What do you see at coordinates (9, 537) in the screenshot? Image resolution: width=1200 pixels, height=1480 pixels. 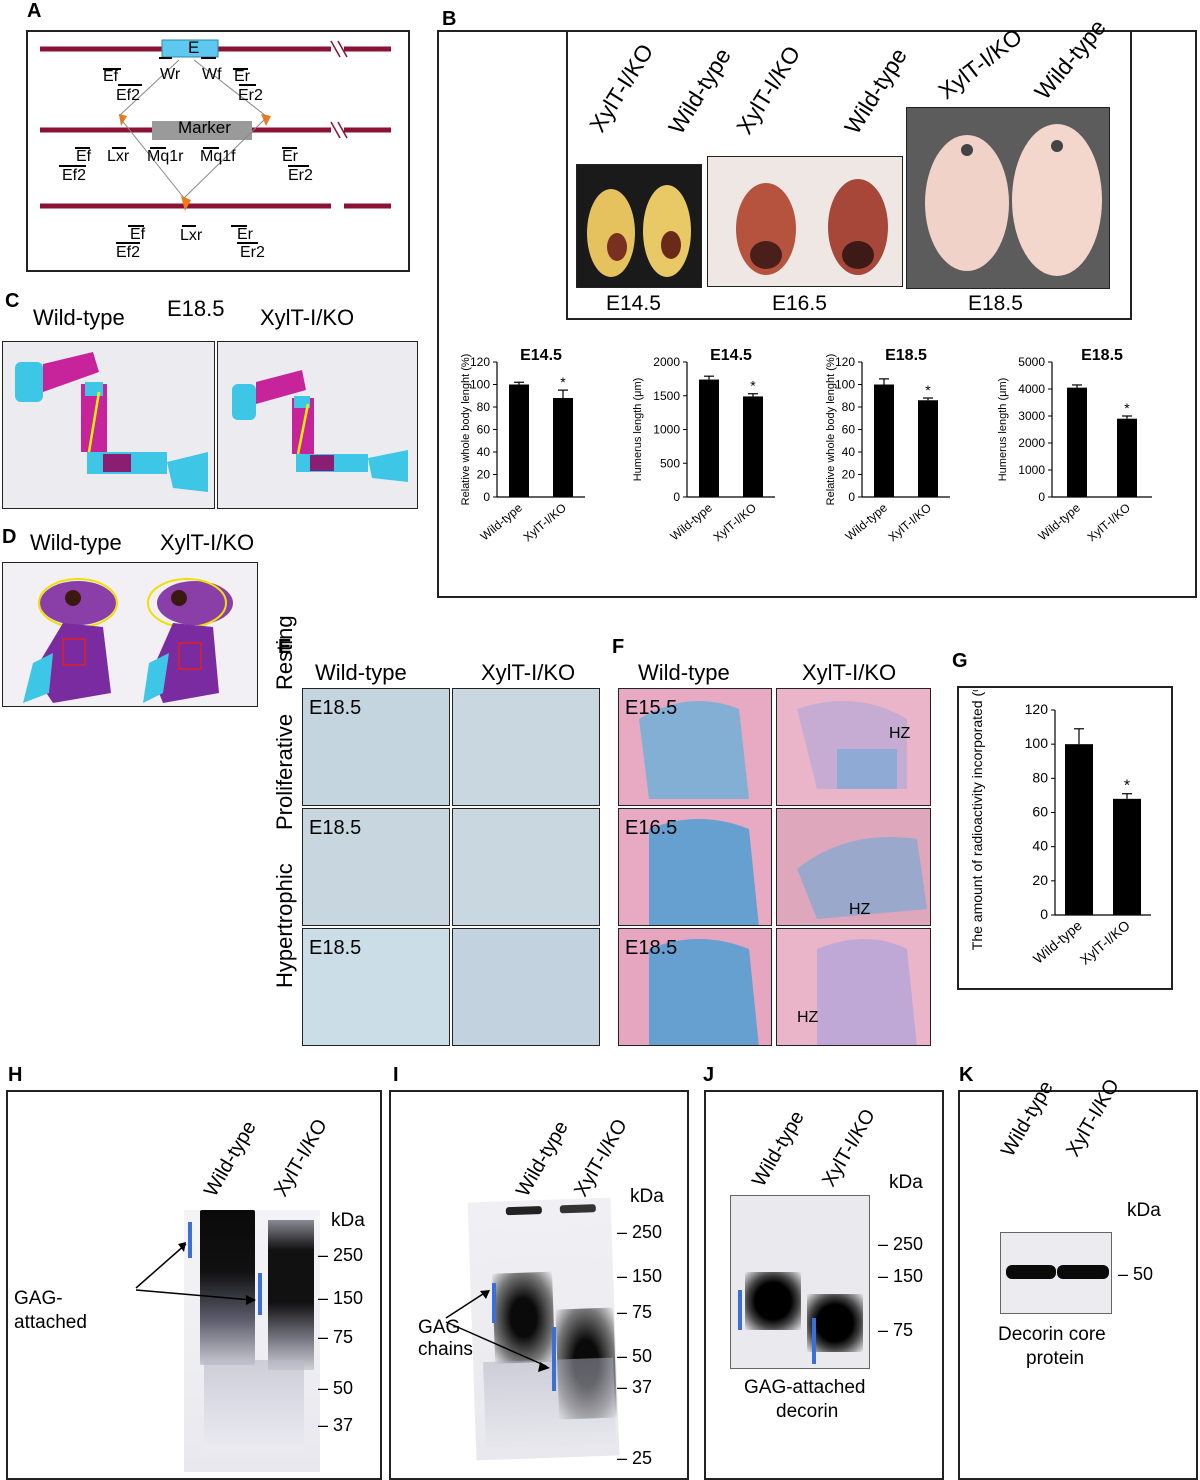 I see `panel-label-d: D` at bounding box center [9, 537].